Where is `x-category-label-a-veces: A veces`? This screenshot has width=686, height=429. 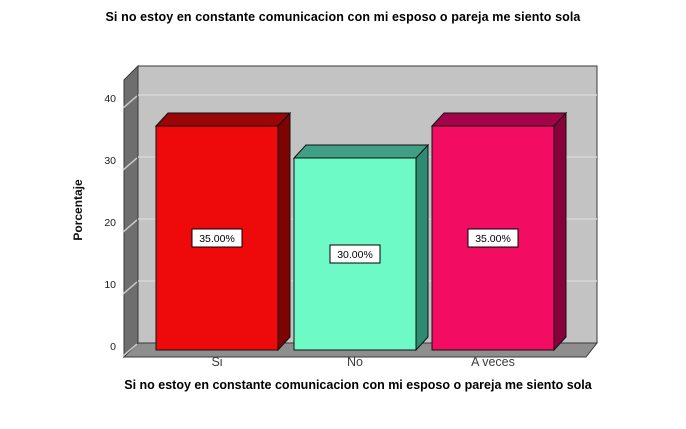
x-category-label-a-veces: A veces is located at coordinates (493, 362).